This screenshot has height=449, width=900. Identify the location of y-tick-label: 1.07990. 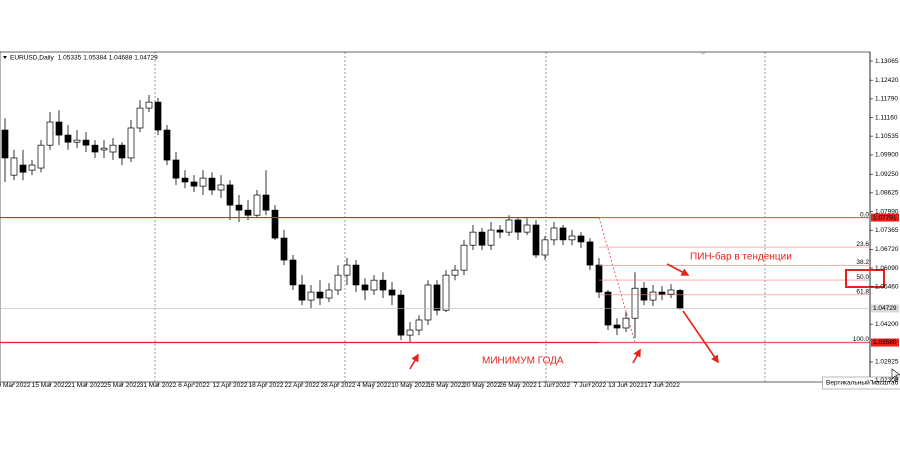
(887, 211).